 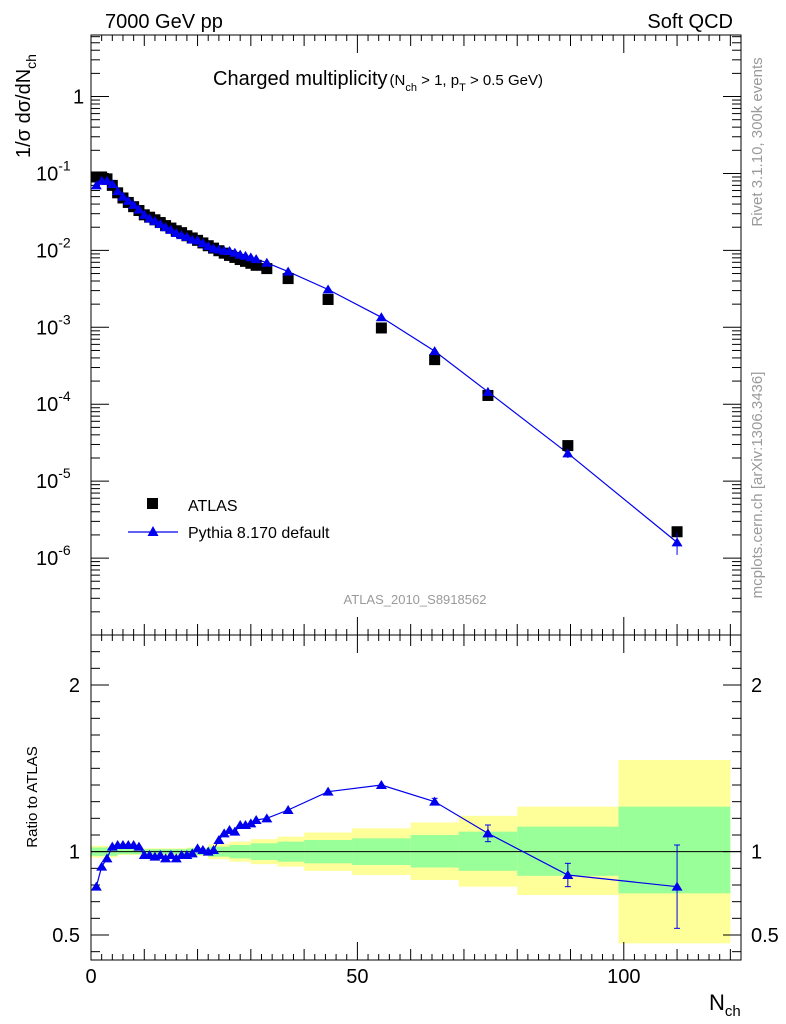 What do you see at coordinates (623, 977) in the screenshot?
I see `x-tick-label: 100` at bounding box center [623, 977].